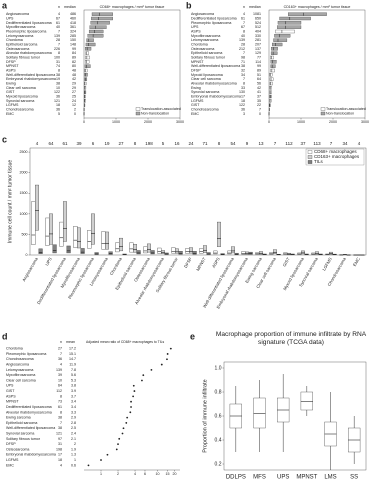 The width and height of the screenshot is (370, 500). What do you see at coordinates (72, 354) in the screenshot?
I see `row-mean: 15.1` at bounding box center [72, 354].